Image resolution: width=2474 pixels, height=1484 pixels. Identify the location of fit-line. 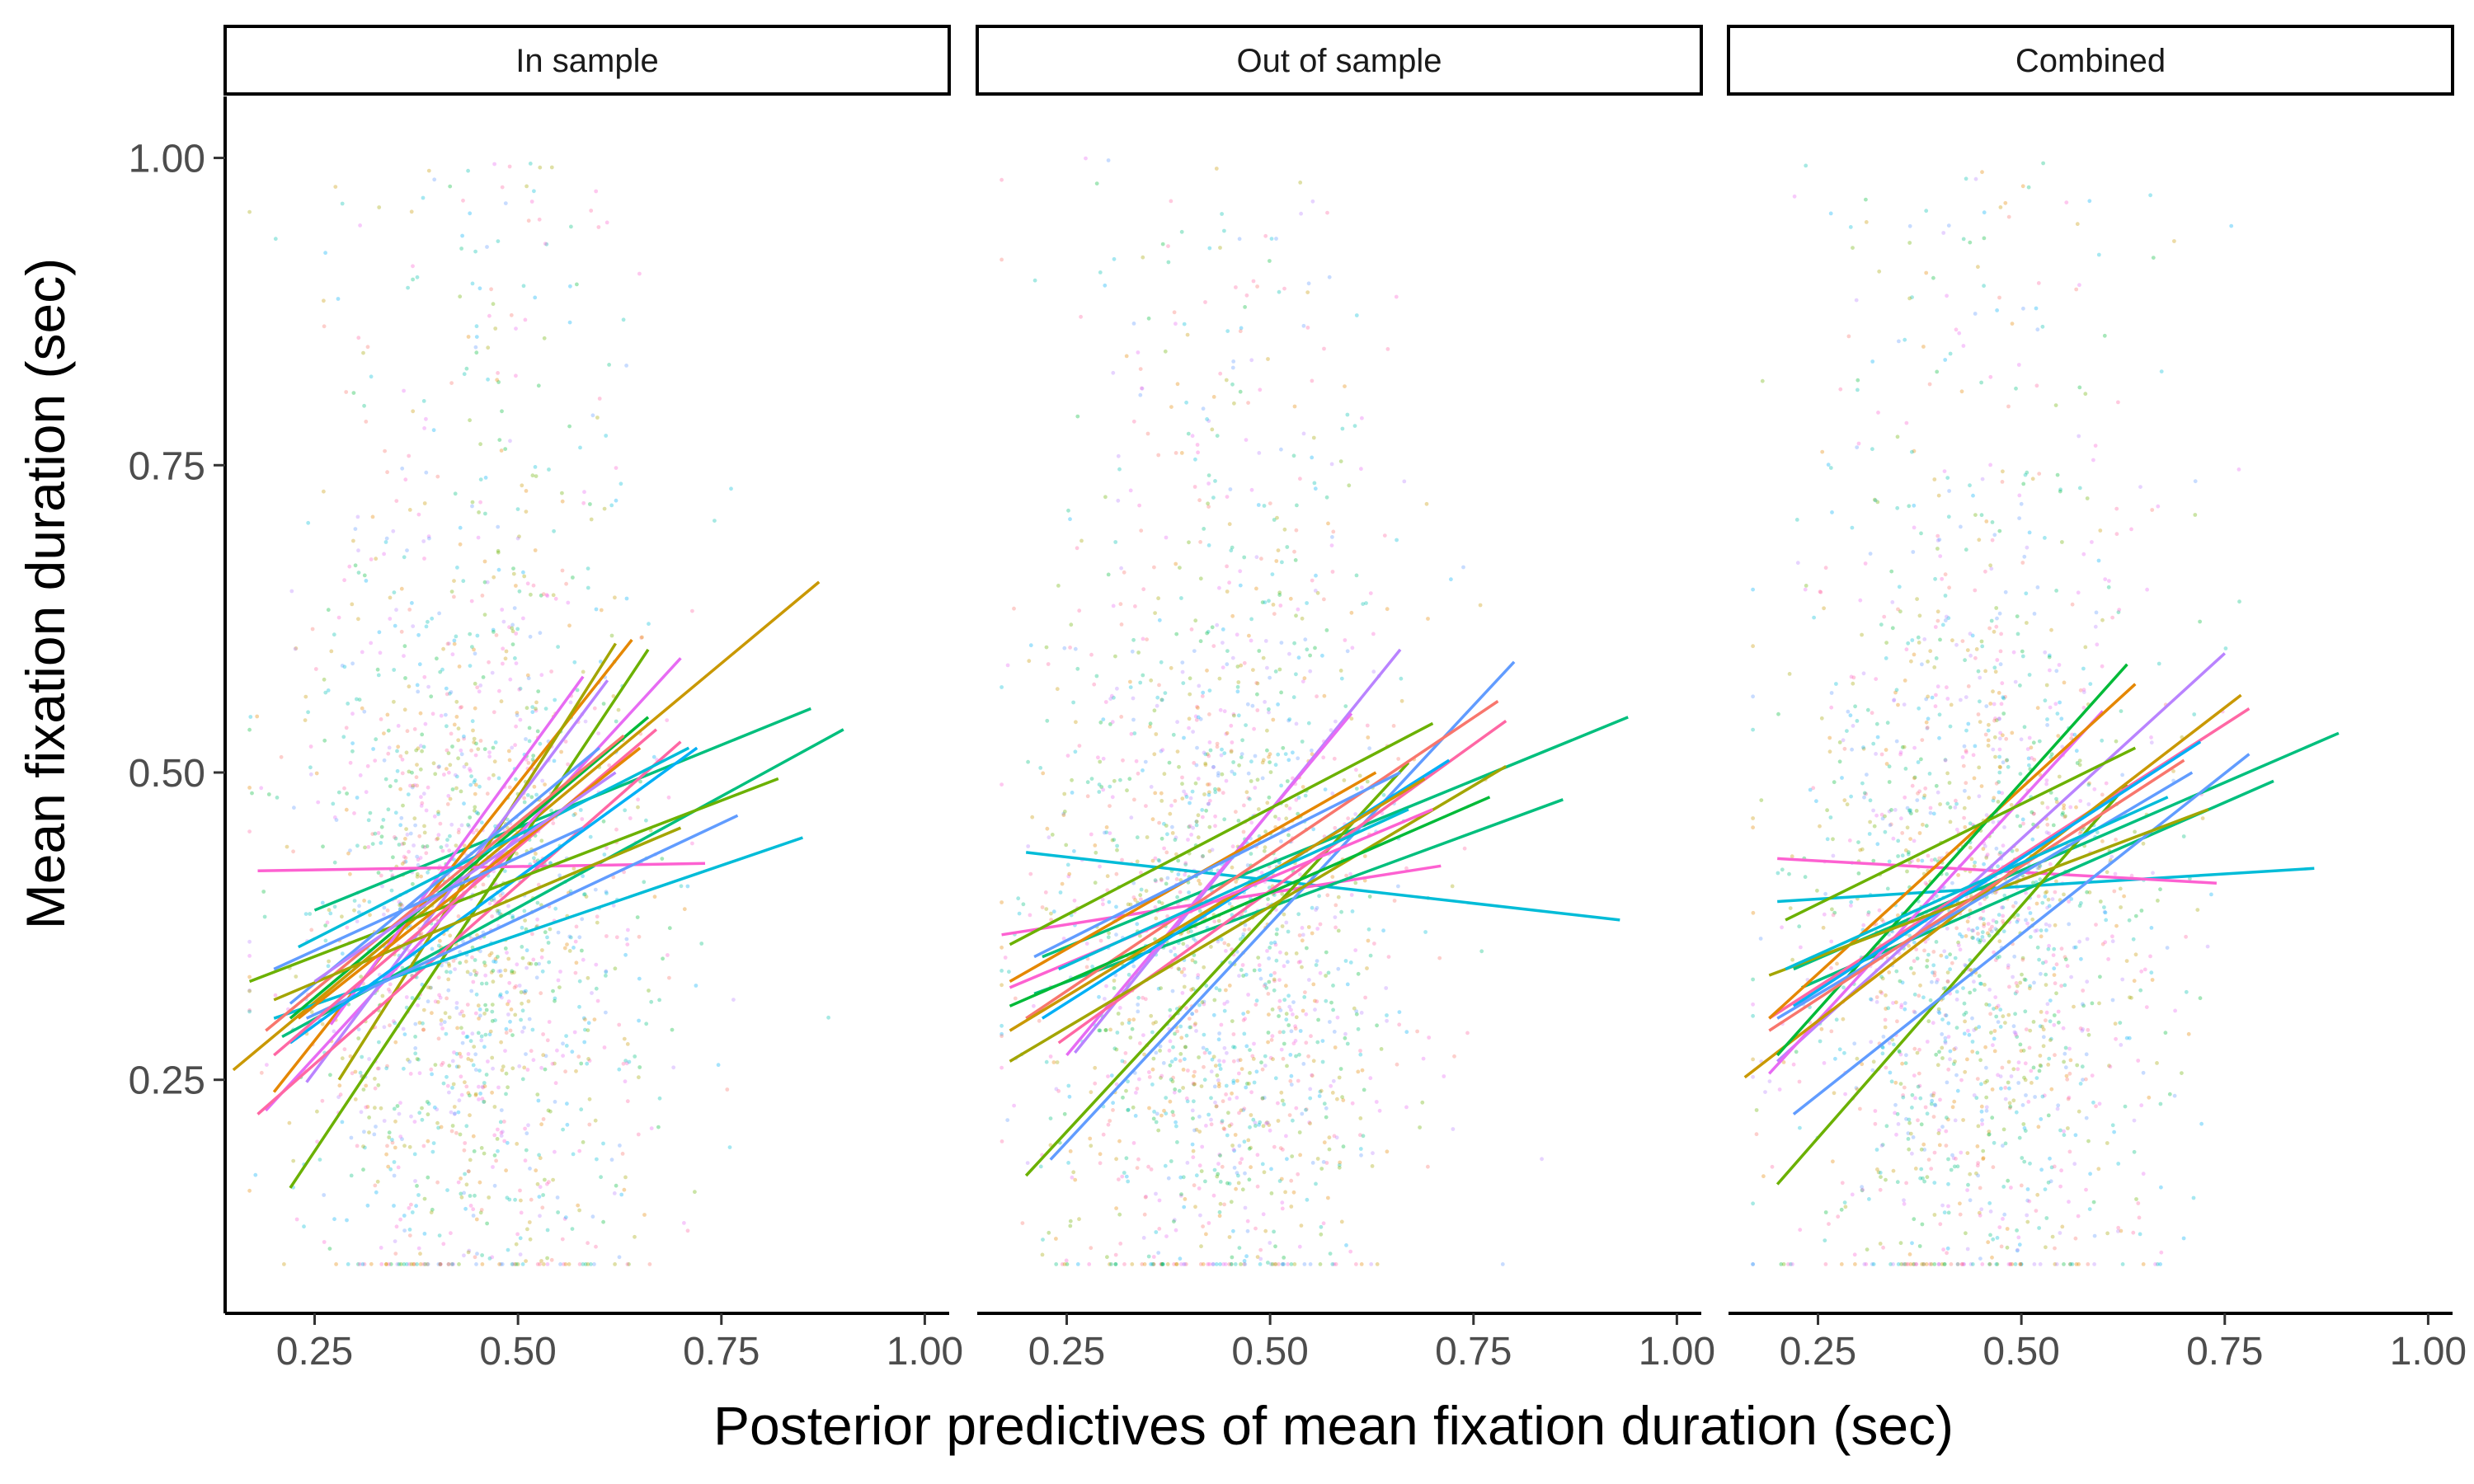
(469, 883).